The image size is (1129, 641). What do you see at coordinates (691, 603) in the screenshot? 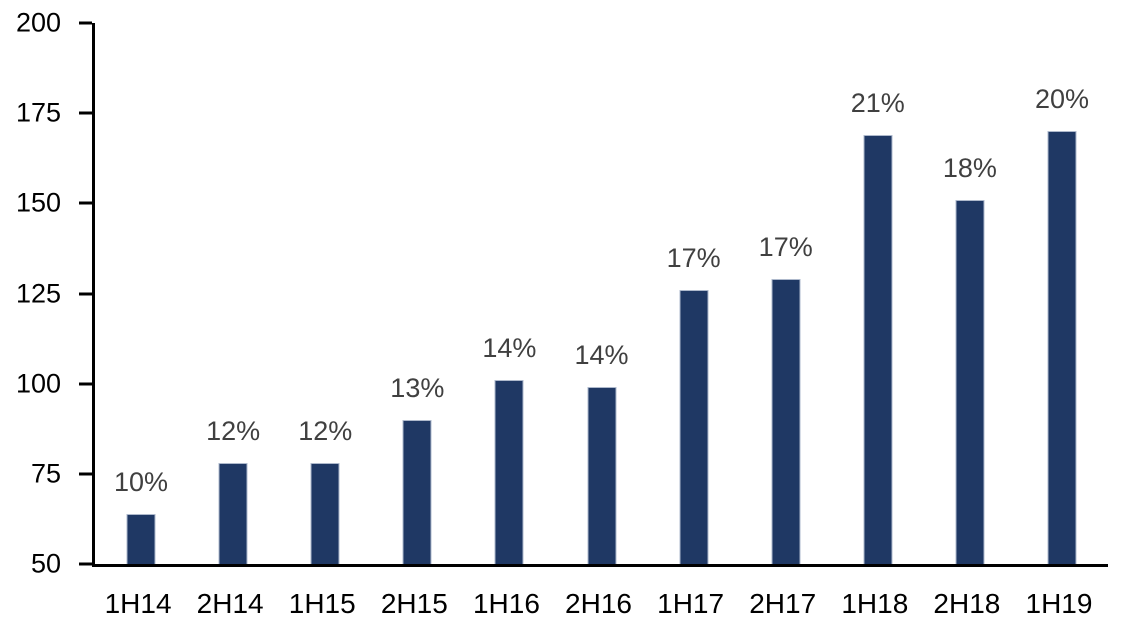
I see `x-tick-label: 1H17` at bounding box center [691, 603].